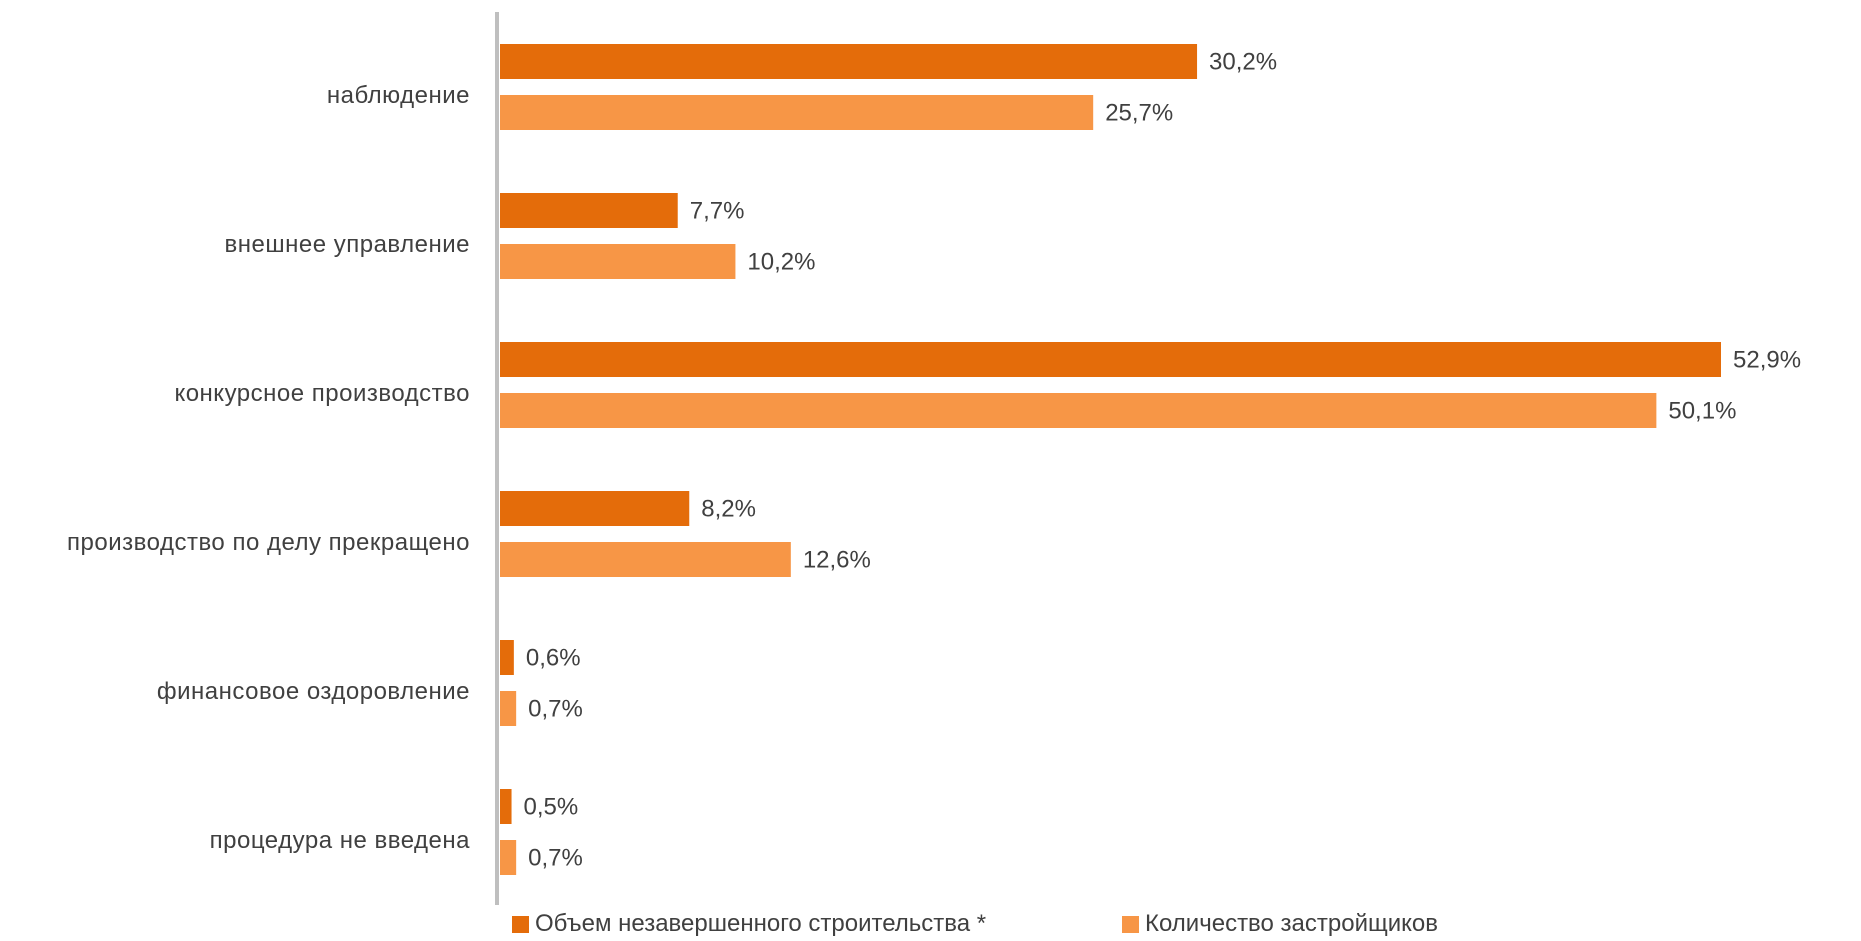 This screenshot has height=941, width=1861. I want to click on legend-item-series-2: Количество застройщиков, so click(1280, 924).